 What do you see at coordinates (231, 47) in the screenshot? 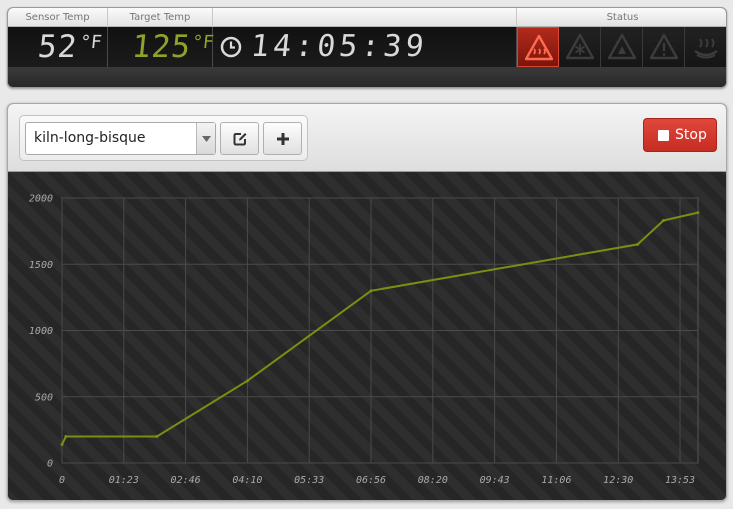
I see `clock-icon` at bounding box center [231, 47].